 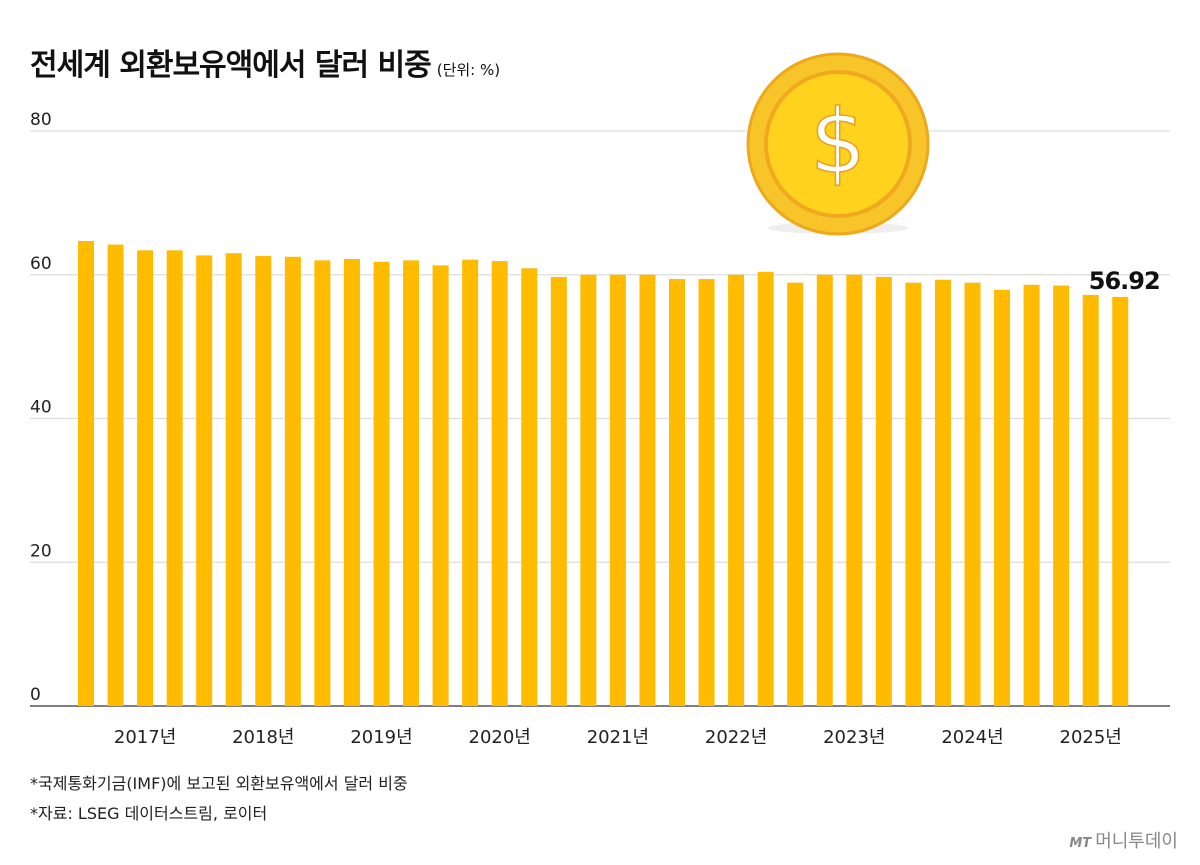 What do you see at coordinates (1080, 843) in the screenshot?
I see `logo-mark: MT` at bounding box center [1080, 843].